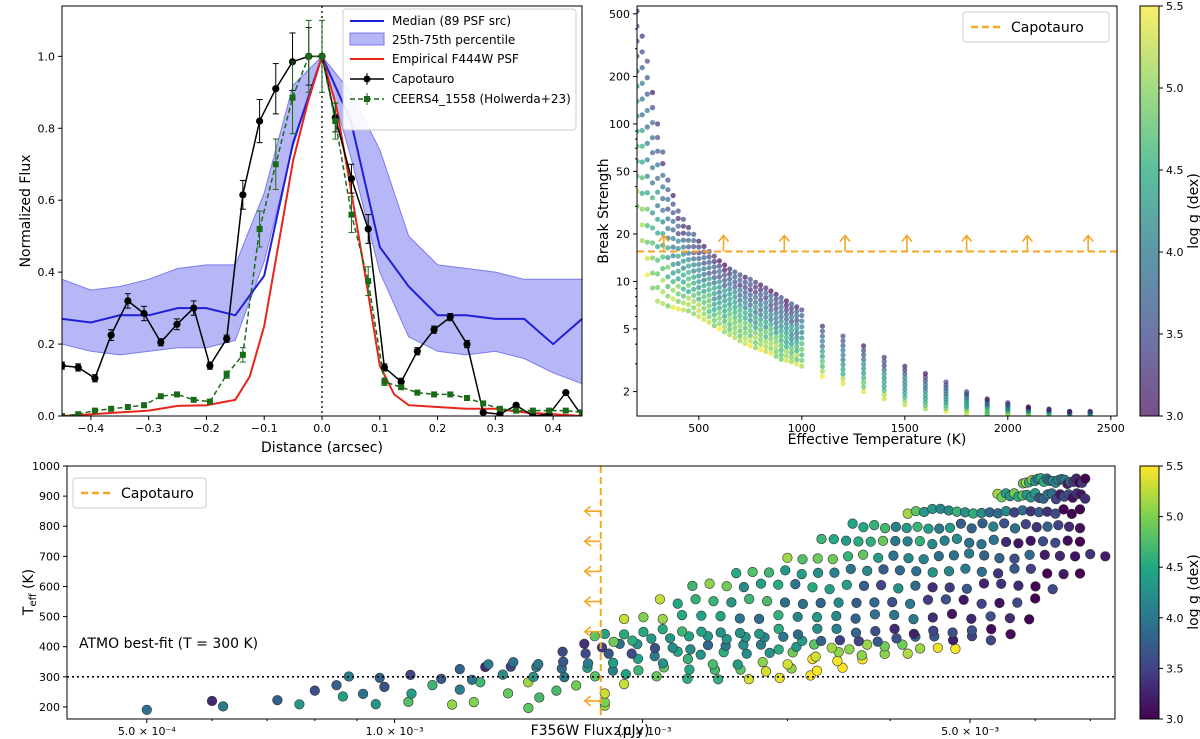  Describe the element at coordinates (592, 632) in the screenshot. I see `upper-limit-arrow` at that location.